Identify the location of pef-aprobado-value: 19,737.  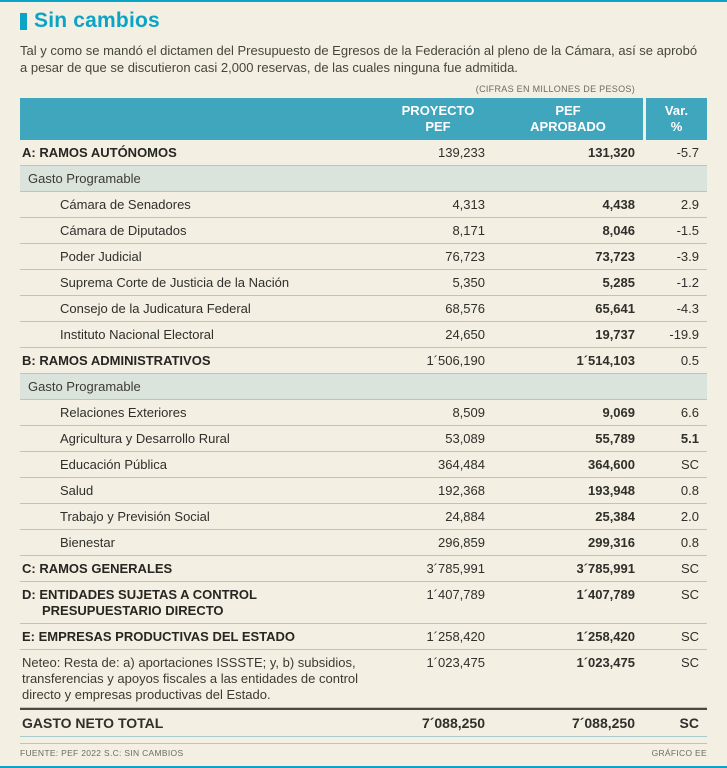
(615, 334).